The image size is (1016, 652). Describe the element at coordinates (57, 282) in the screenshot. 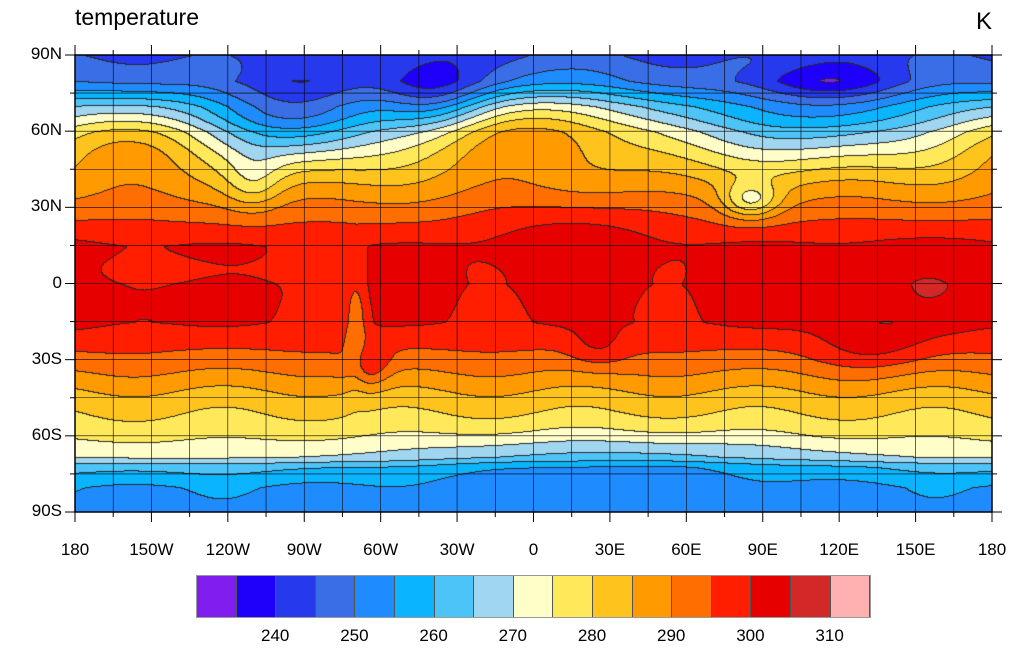

I see `lat-tick-label: 0` at that location.